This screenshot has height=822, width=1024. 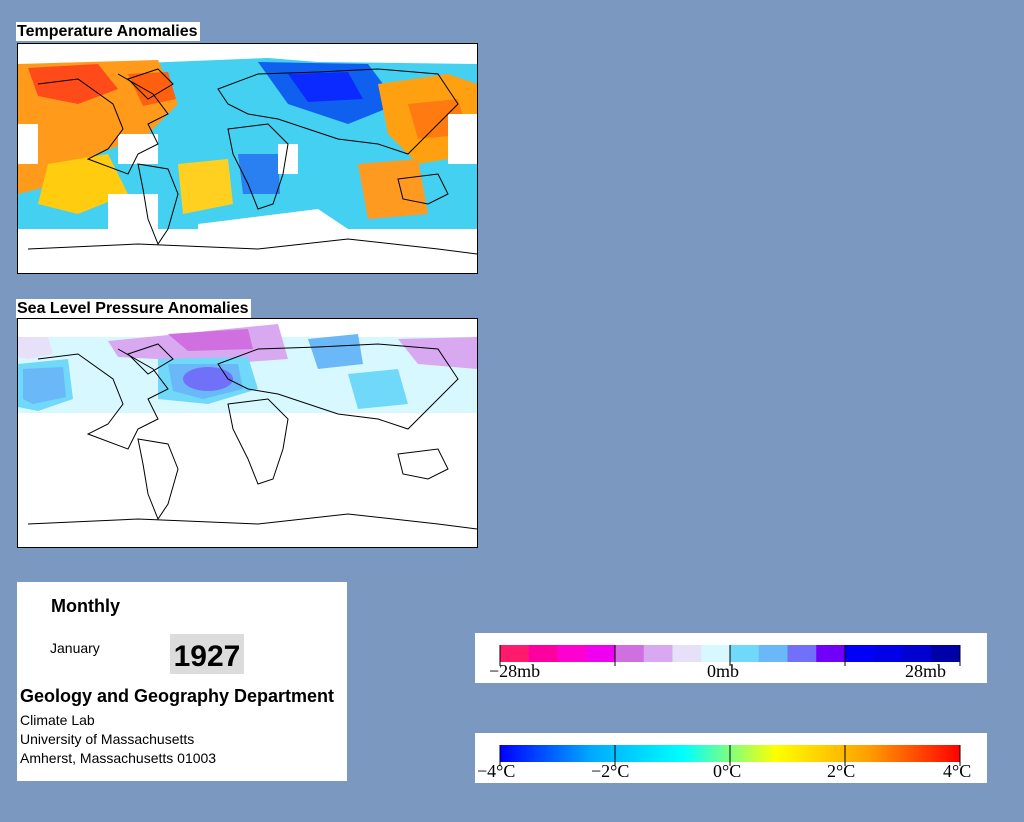 I want to click on pressure-legend: −28mb 0mb 28mb, so click(x=731, y=658).